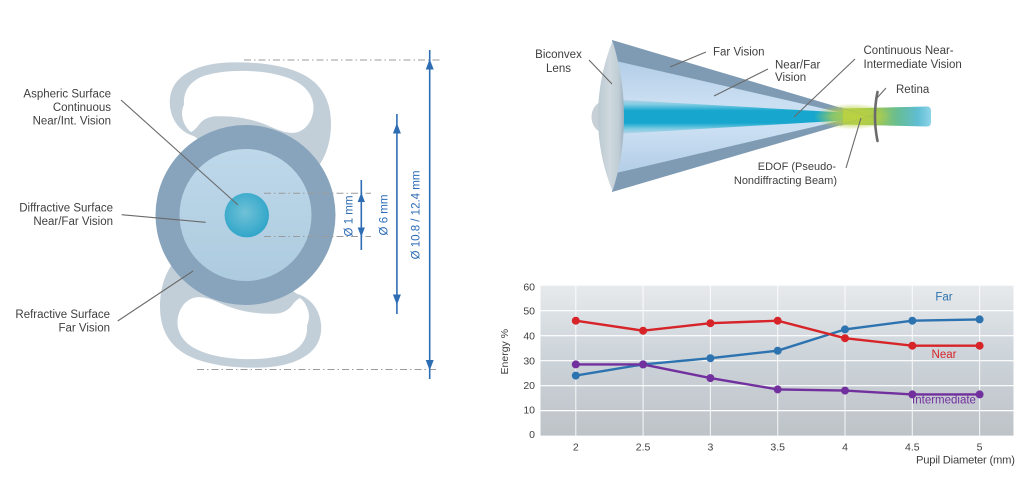  I want to click on svg-text: Intermediate Vision, so click(913, 65).